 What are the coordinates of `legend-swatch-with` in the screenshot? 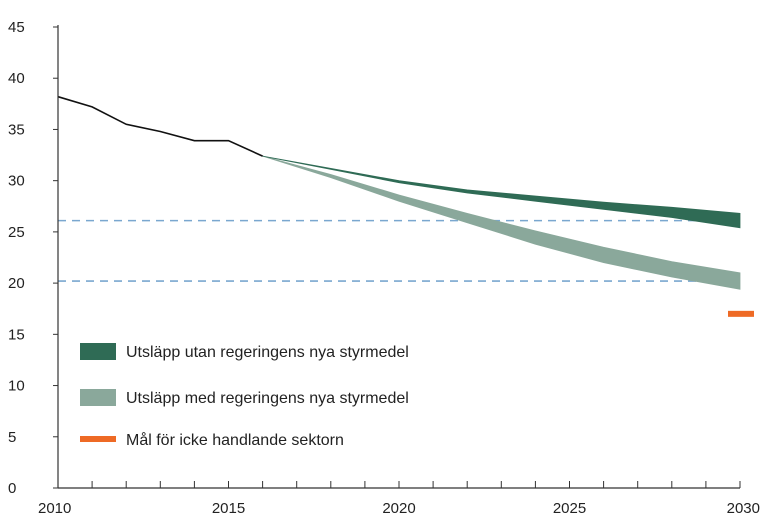 It's located at (98, 397).